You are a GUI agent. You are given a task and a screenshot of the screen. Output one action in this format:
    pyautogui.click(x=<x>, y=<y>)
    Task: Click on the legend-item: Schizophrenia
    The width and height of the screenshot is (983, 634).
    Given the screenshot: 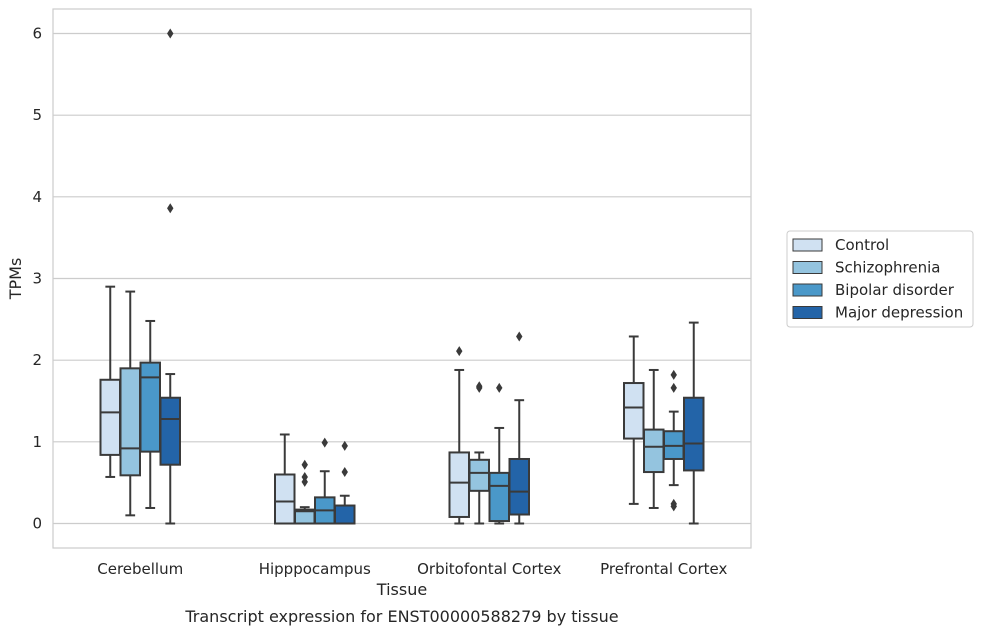 What is the action you would take?
    pyautogui.click(x=866, y=268)
    